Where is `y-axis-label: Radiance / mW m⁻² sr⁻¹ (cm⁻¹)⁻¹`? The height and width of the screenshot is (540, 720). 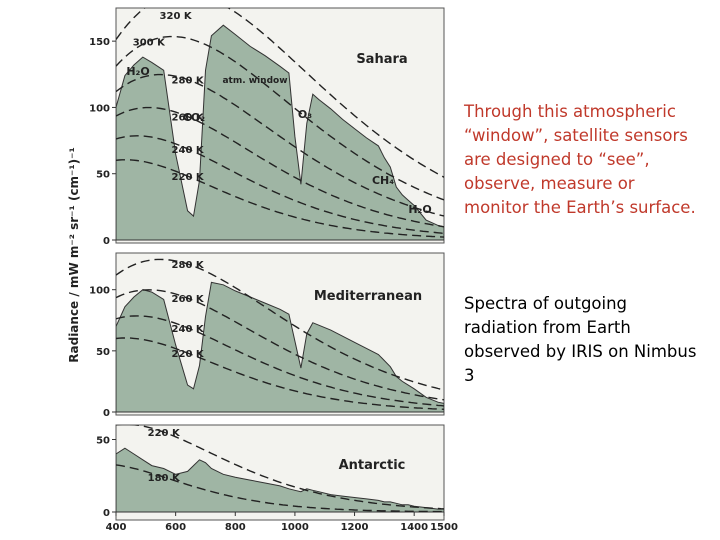
y-axis-label: Radiance / mW m⁻² sr⁻¹ (cm⁻¹)⁻¹ is located at coordinates (74, 254).